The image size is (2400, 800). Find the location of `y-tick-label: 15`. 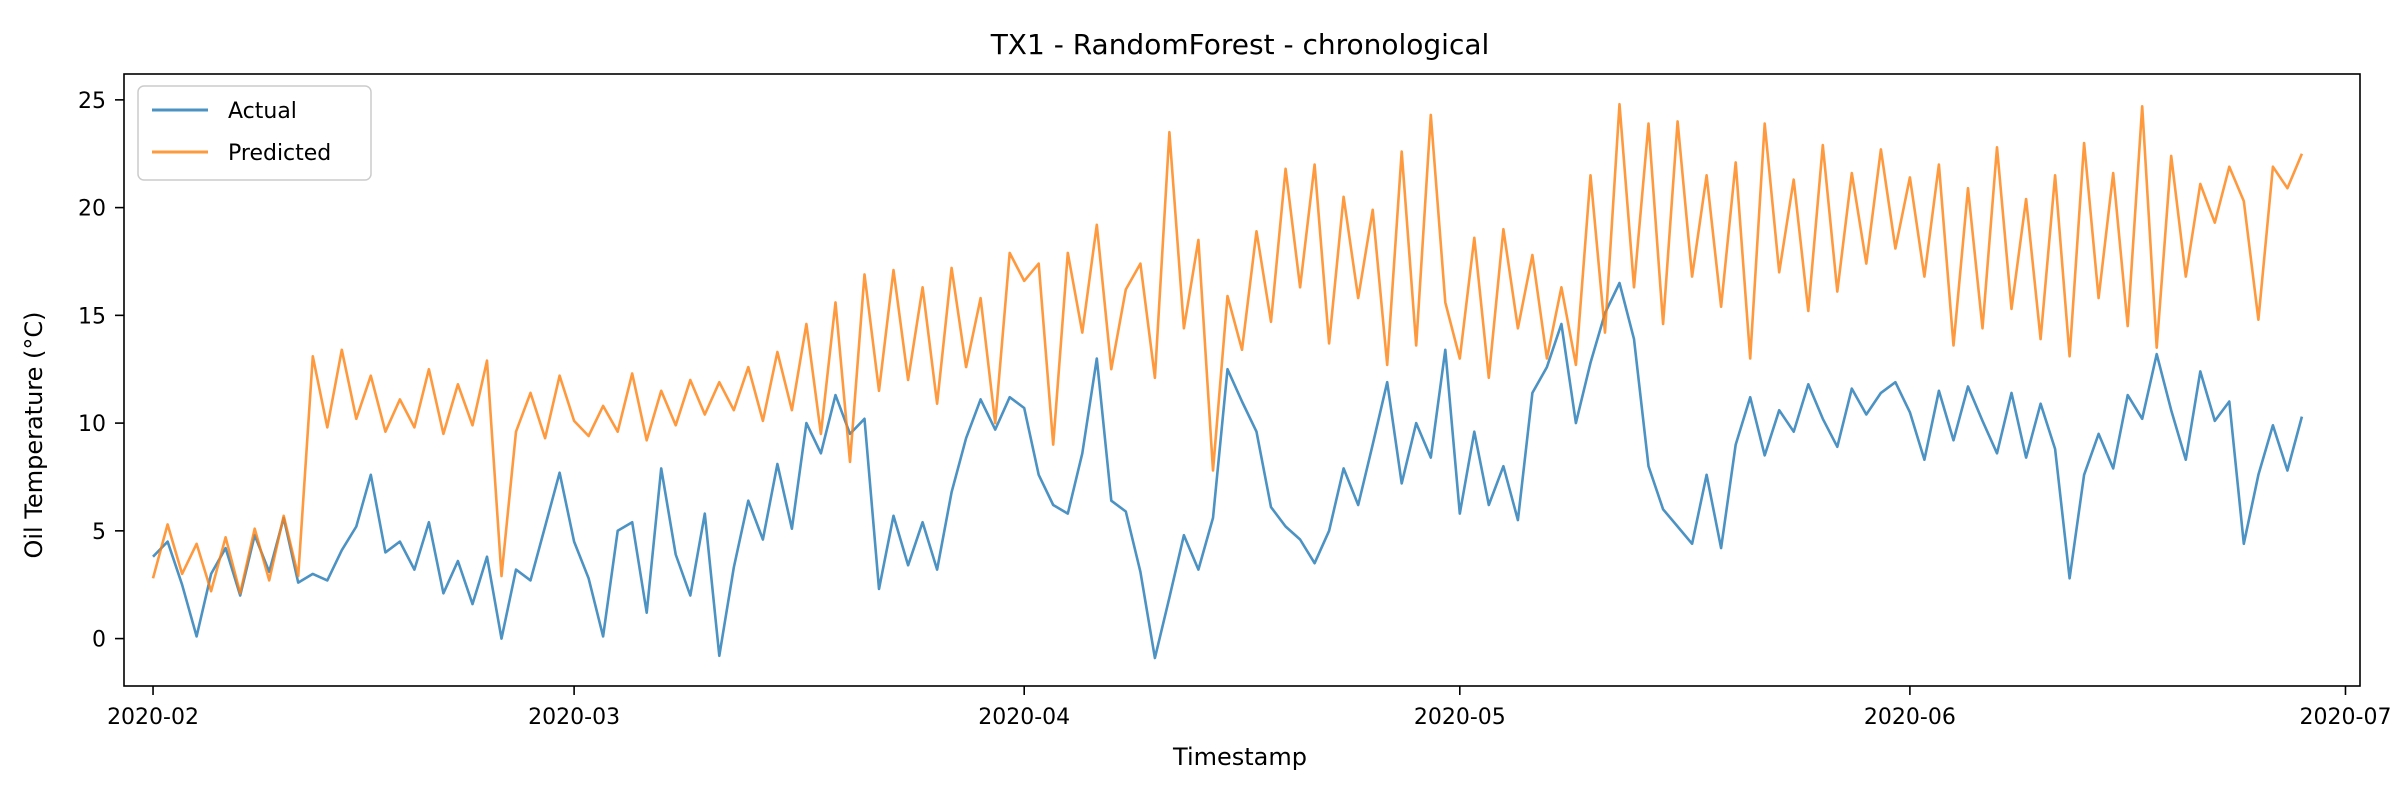

y-tick-label: 15 is located at coordinates (92, 316).